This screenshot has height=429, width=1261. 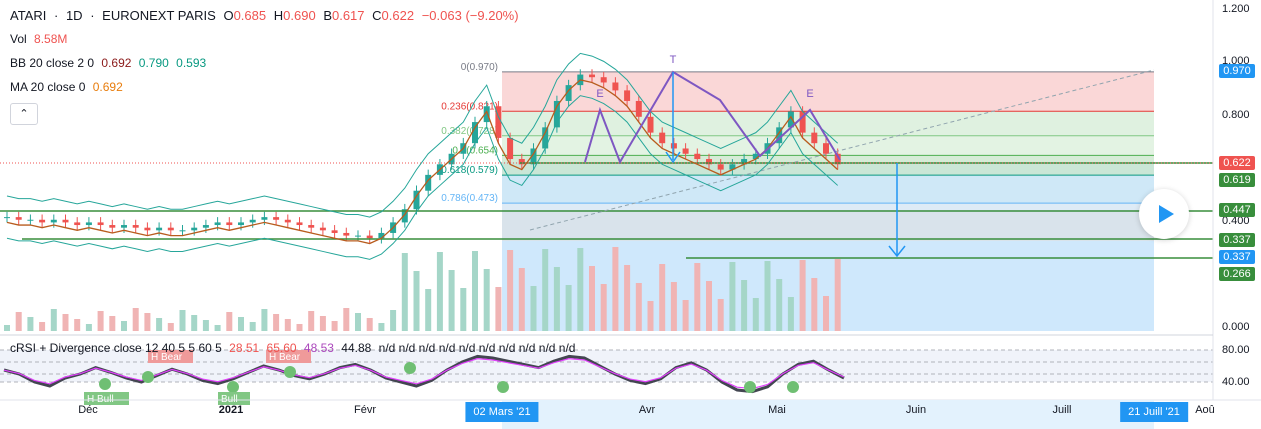 What do you see at coordinates (28, 15) in the screenshot?
I see `symbol-name: ATARI` at bounding box center [28, 15].